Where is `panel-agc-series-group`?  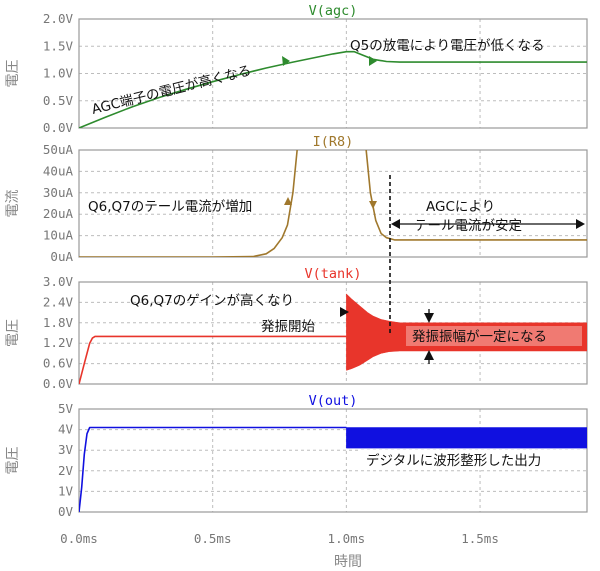
panel-agc-series-group is located at coordinates (333, 89).